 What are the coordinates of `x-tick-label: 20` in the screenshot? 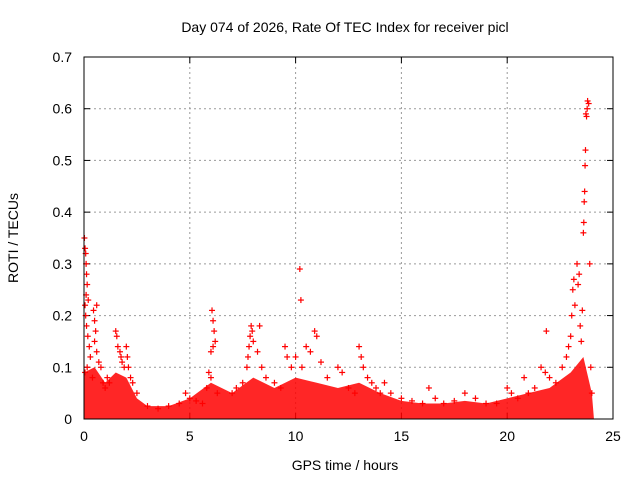 It's located at (507, 436).